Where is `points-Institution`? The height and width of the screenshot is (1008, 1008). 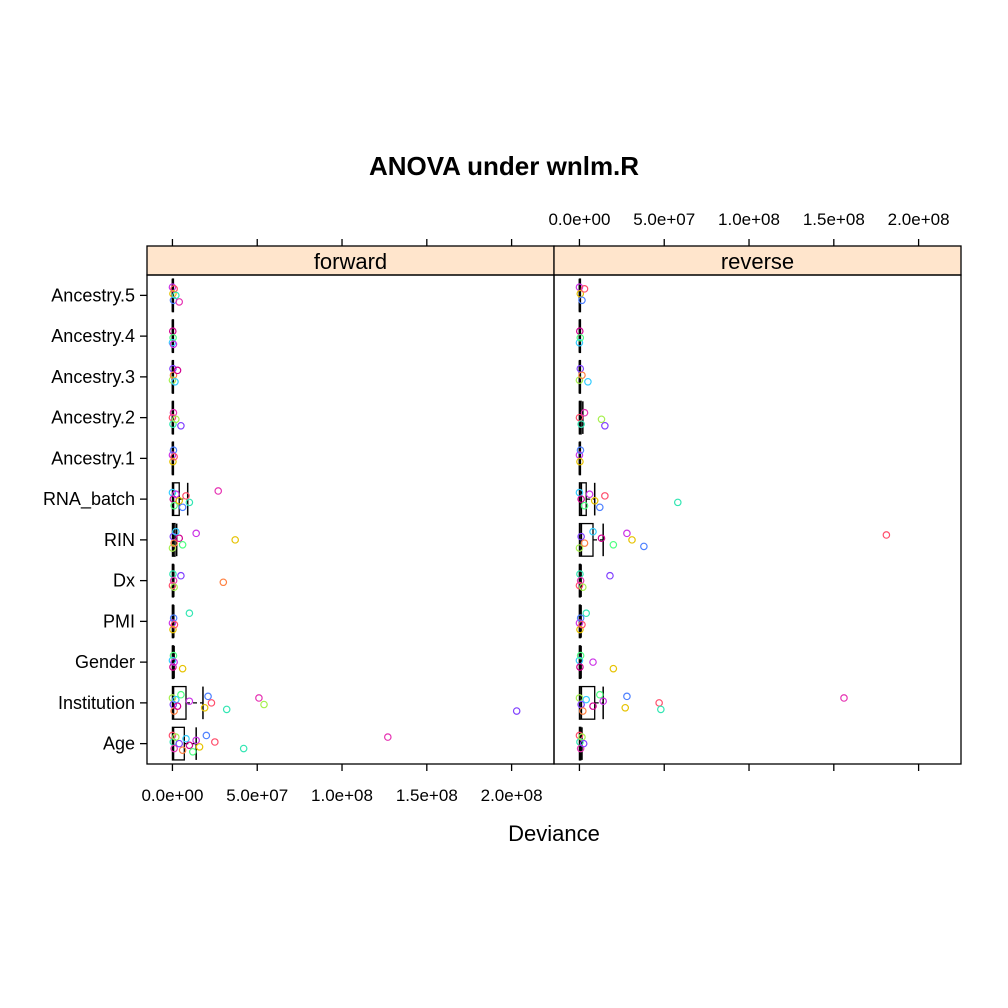 points-Institution is located at coordinates (711, 702).